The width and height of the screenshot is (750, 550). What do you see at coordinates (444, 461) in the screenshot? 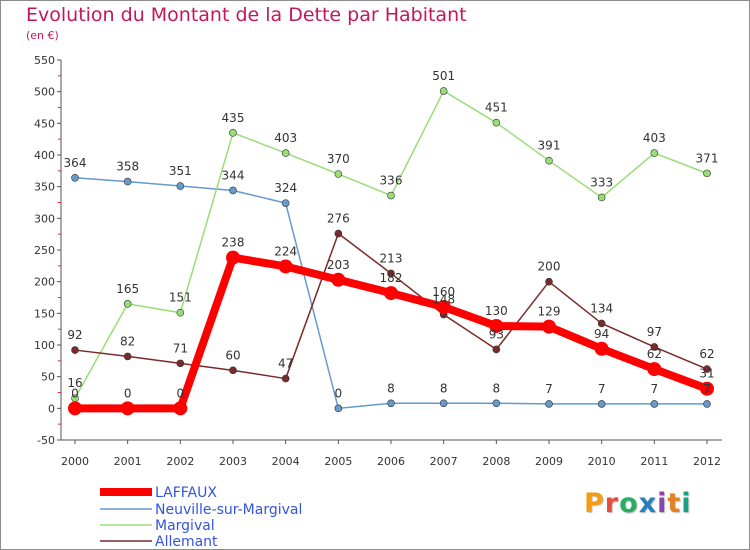
I see `x-tick-label: 2007` at bounding box center [444, 461].